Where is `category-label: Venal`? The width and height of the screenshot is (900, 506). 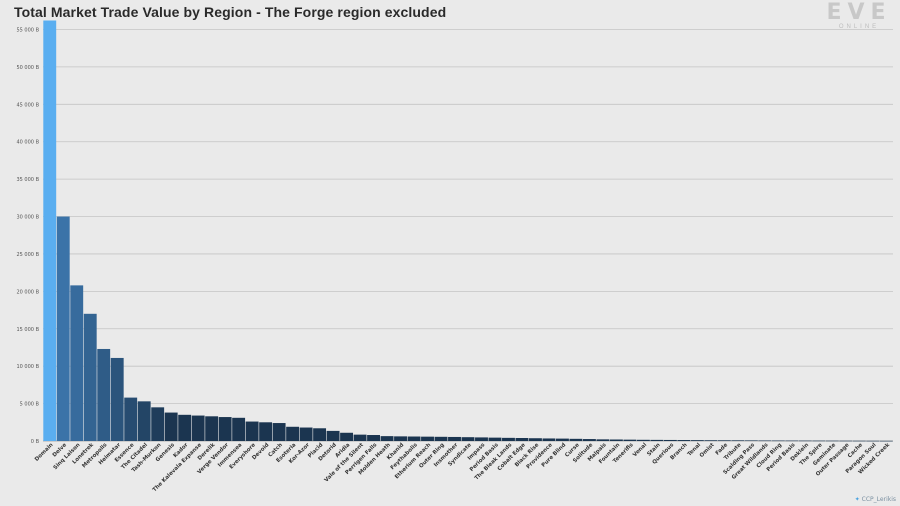 category-label: Venal is located at coordinates (640, 450).